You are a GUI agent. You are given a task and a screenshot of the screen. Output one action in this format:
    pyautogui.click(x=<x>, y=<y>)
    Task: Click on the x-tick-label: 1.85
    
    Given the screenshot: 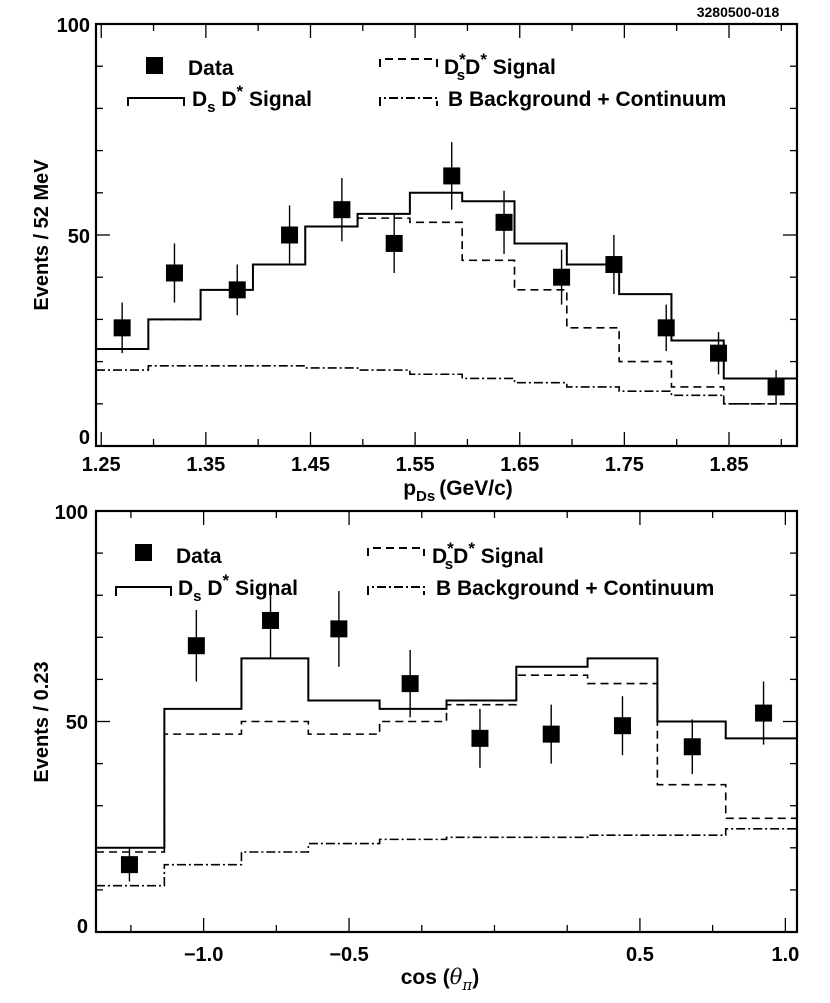 What is the action you would take?
    pyautogui.click(x=729, y=465)
    